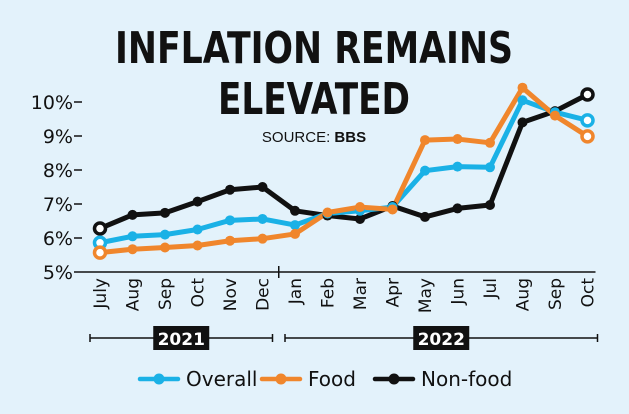 This screenshot has width=629, height=414. Describe the element at coordinates (231, 294) in the screenshot. I see `x-tick-label: Nov` at that location.